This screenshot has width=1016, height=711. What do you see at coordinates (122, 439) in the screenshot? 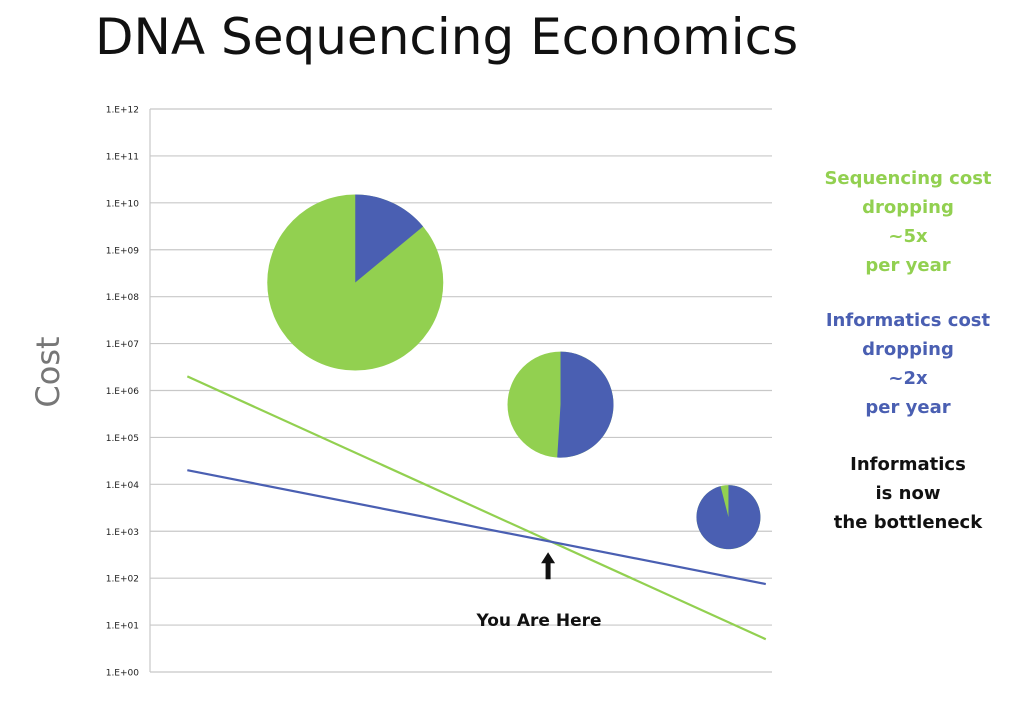
I see `y-tick-label: 1.E+05` at bounding box center [122, 439].